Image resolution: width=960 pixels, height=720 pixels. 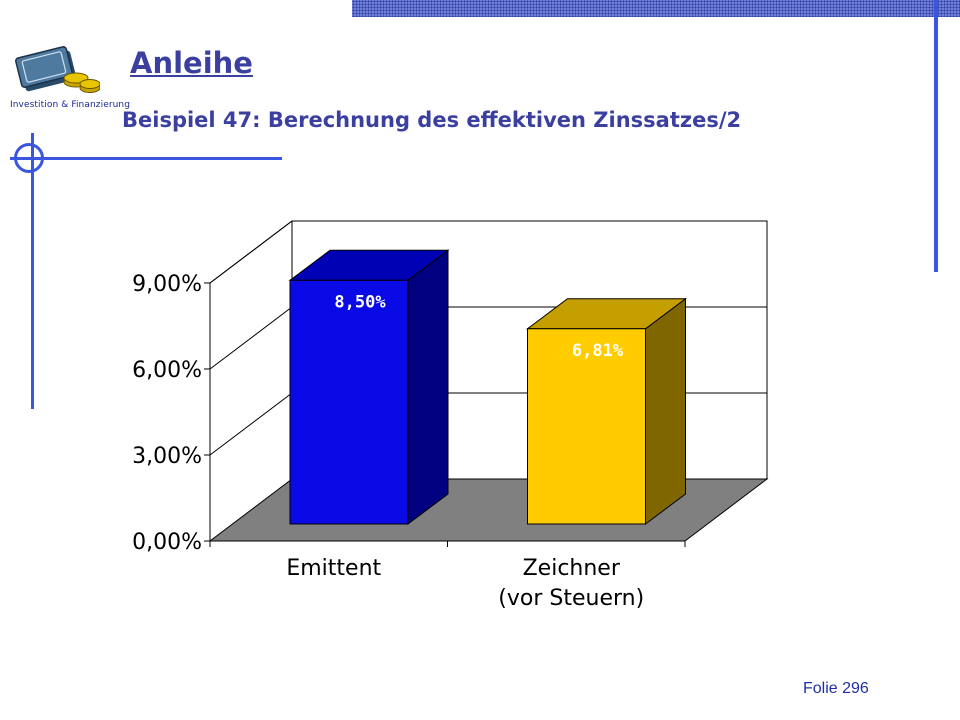 I want to click on y-tick-label-3: 9,00%, so click(x=167, y=284).